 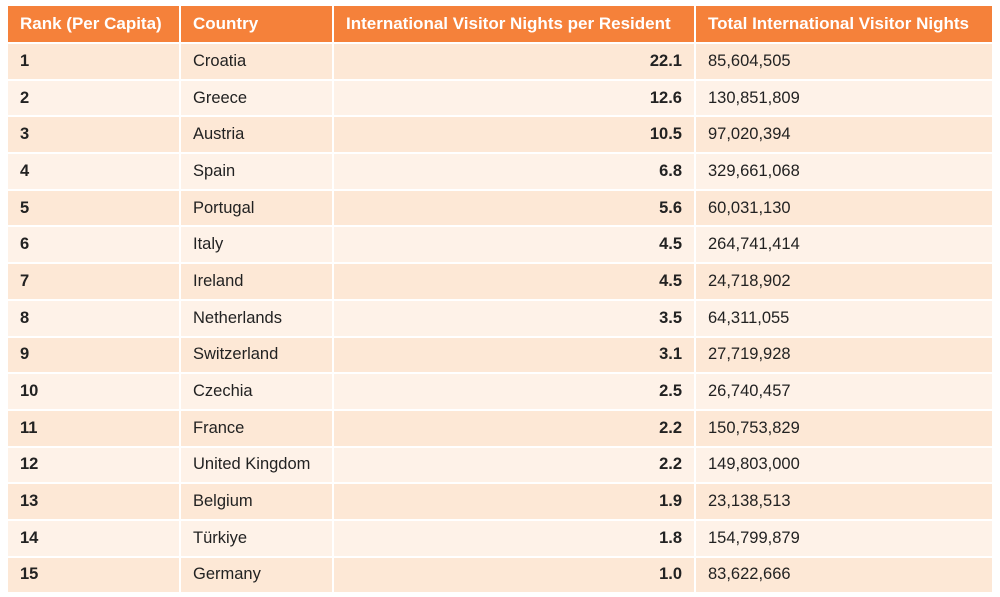 I want to click on table-row: 2 Greece 12.6 130,851,809, so click(x=500, y=97).